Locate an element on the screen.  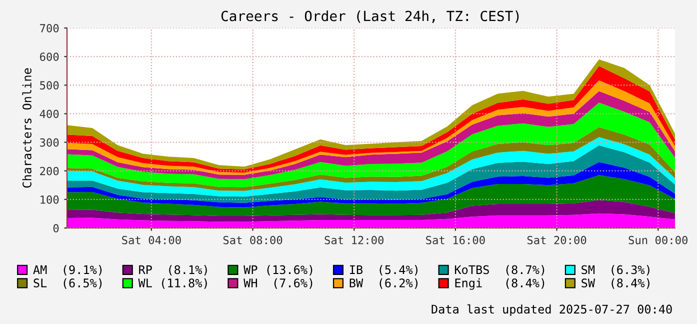
y-axis-title: Characters Online is located at coordinates (27, 128).